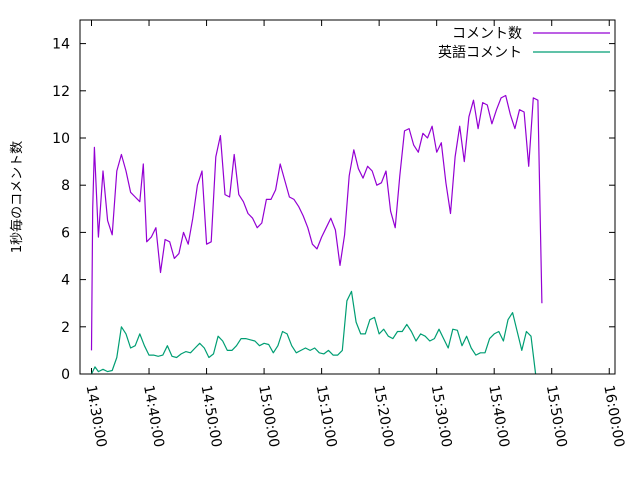 The width and height of the screenshot is (640, 480). What do you see at coordinates (498, 416) in the screenshot?
I see `x-tick-label: 15:40:00` at bounding box center [498, 416].